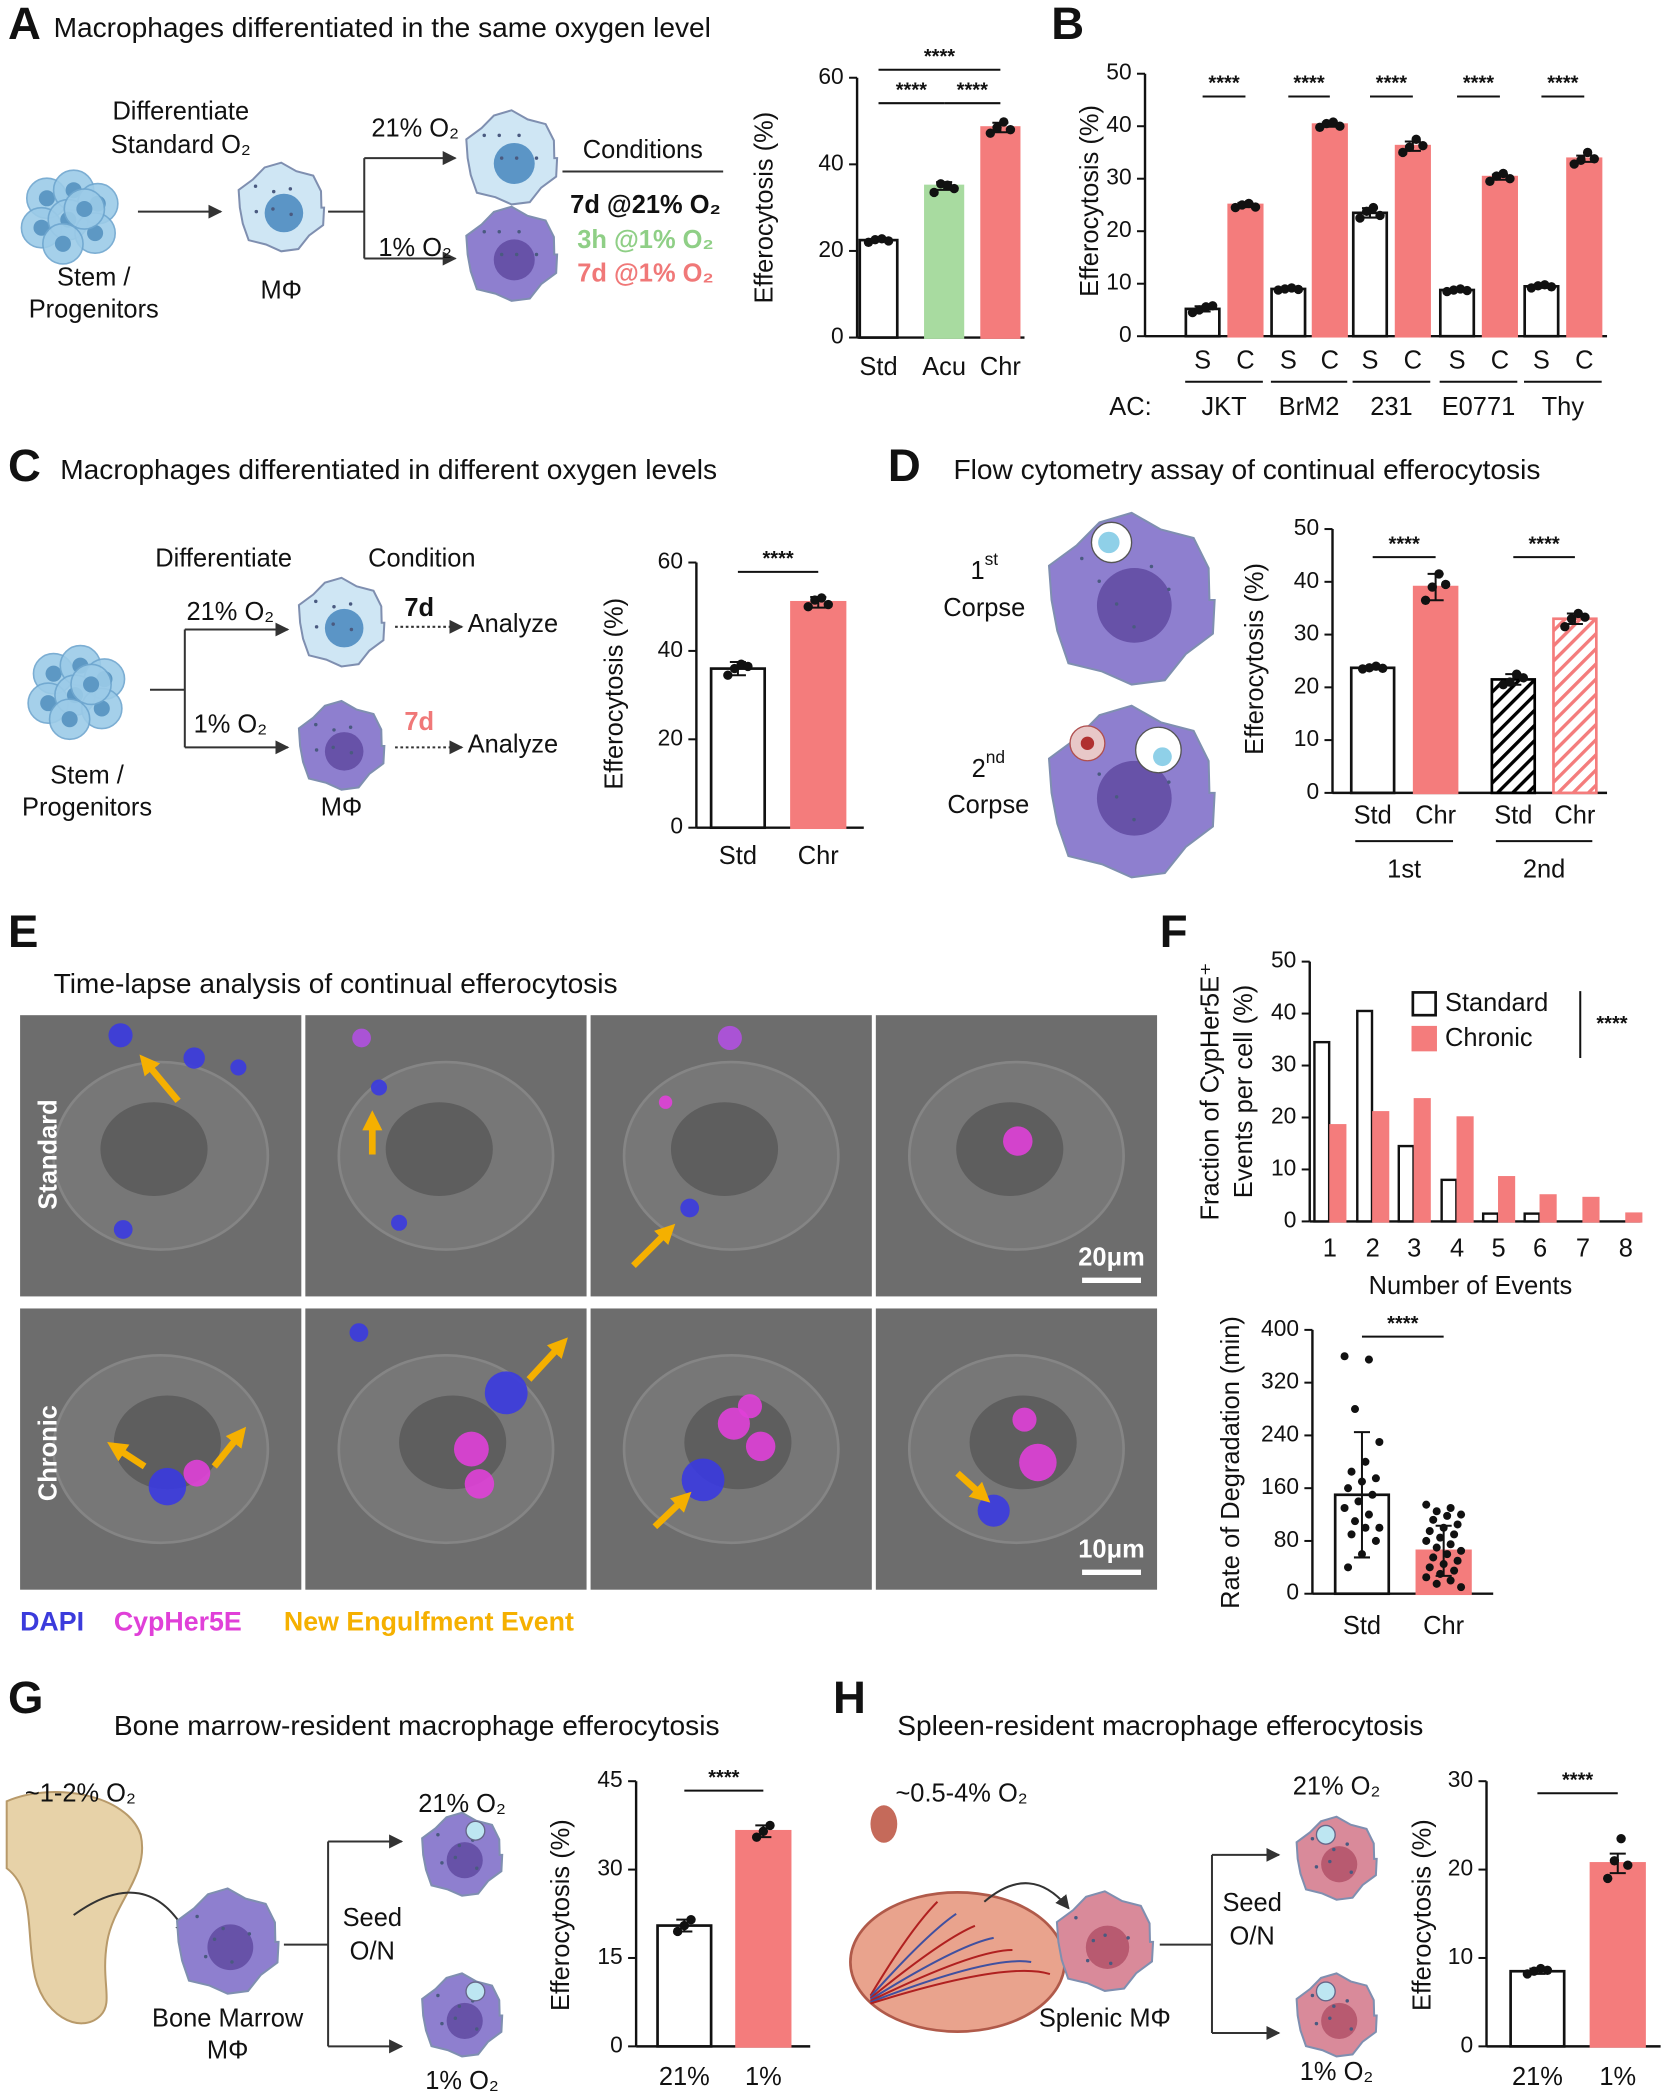  I want to click on y-tick-label: 80, so click(1286, 1539).